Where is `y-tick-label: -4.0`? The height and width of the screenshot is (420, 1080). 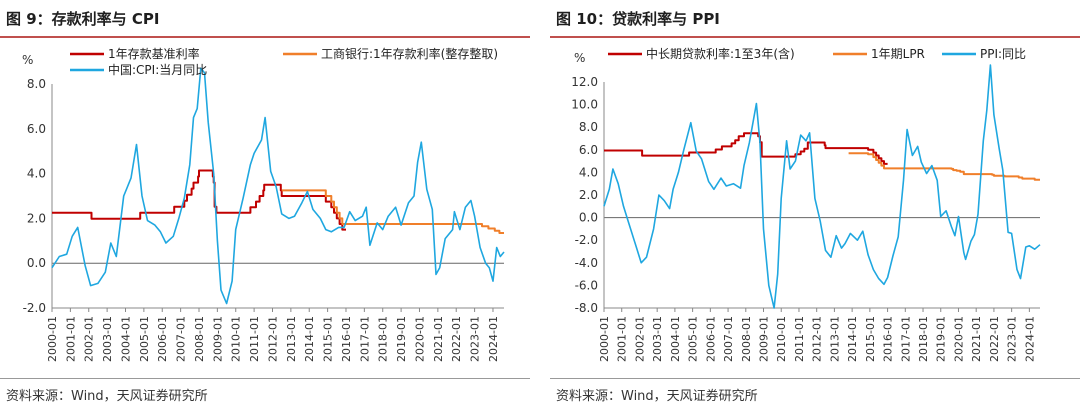
y-tick-label: -4.0 is located at coordinates (586, 263).